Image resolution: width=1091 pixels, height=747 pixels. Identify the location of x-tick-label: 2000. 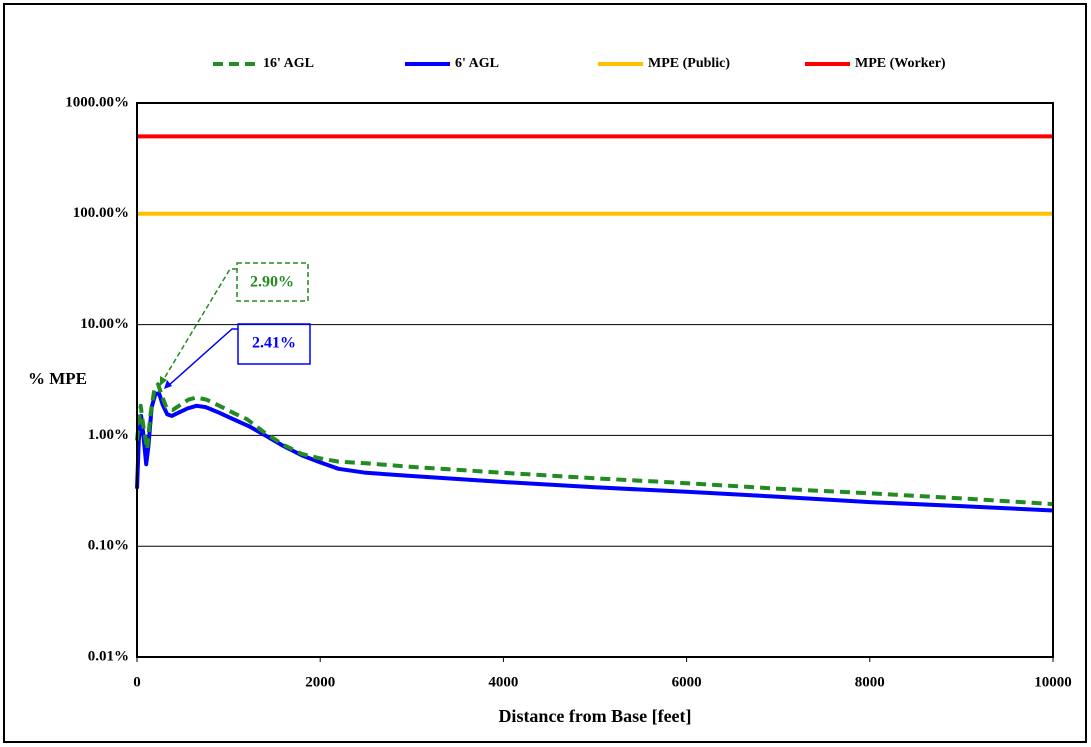
(320, 682).